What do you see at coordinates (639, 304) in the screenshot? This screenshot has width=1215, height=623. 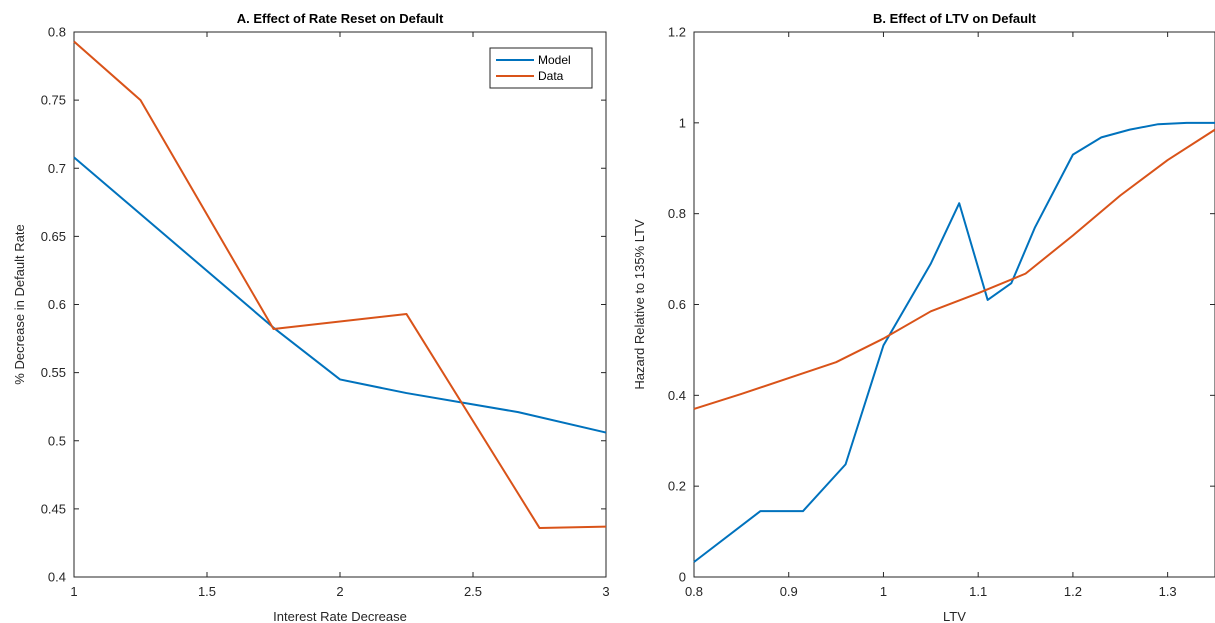 I see `y-axis-label: Hazard Relative to 135% LTV` at bounding box center [639, 304].